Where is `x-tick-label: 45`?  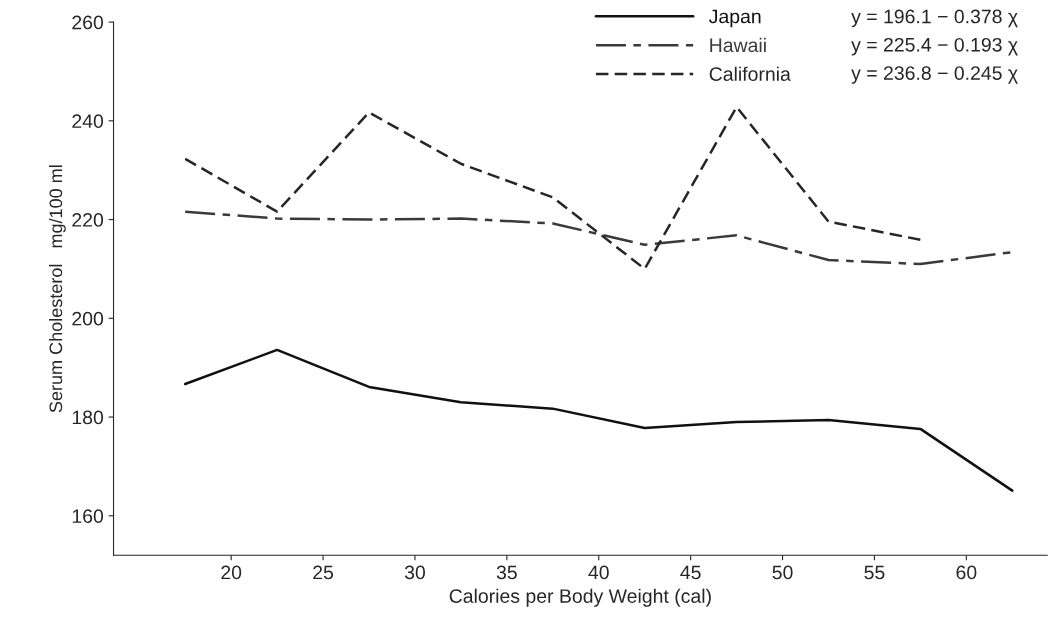 x-tick-label: 45 is located at coordinates (690, 572).